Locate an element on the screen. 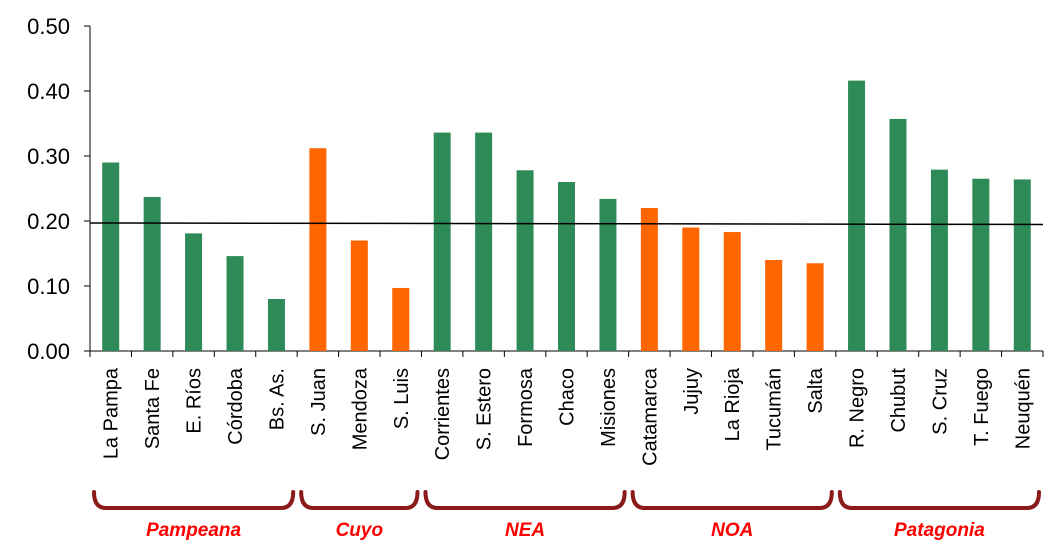 Image resolution: width=1045 pixels, height=548 pixels. reference-line is located at coordinates (566, 224).